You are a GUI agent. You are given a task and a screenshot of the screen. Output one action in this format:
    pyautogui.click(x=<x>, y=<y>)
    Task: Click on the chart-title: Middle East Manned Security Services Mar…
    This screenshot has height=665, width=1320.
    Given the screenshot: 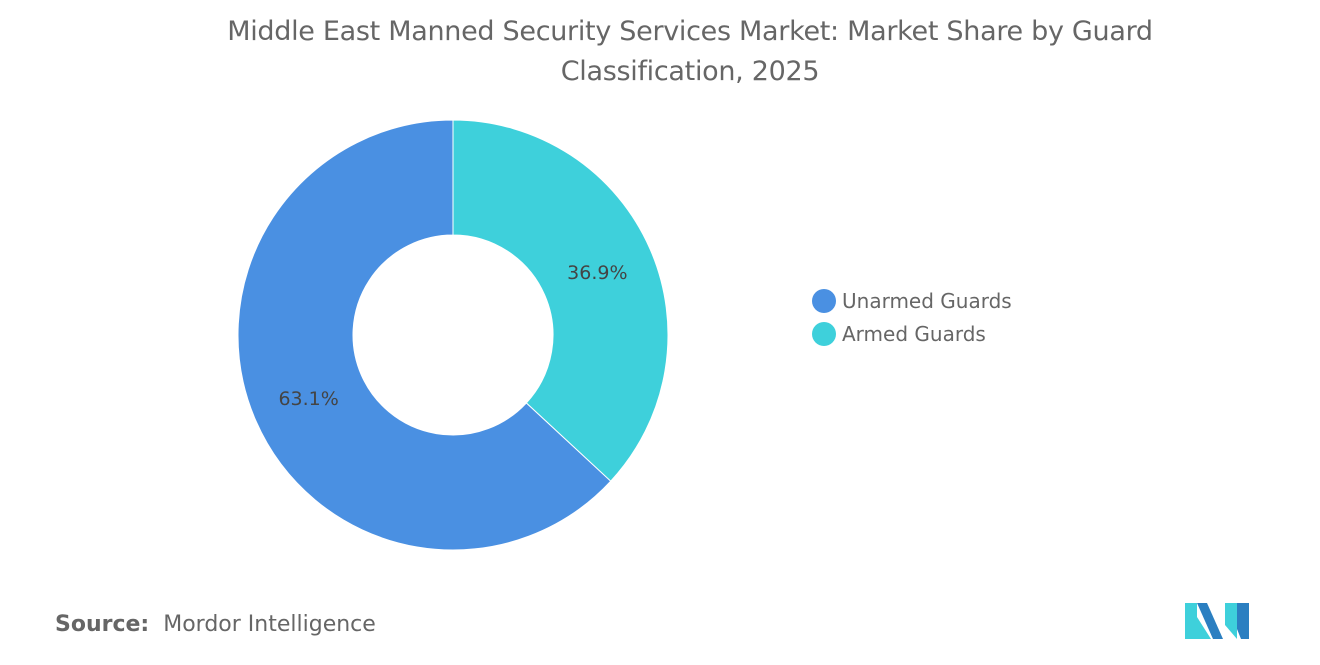 What is the action you would take?
    pyautogui.click(x=690, y=51)
    